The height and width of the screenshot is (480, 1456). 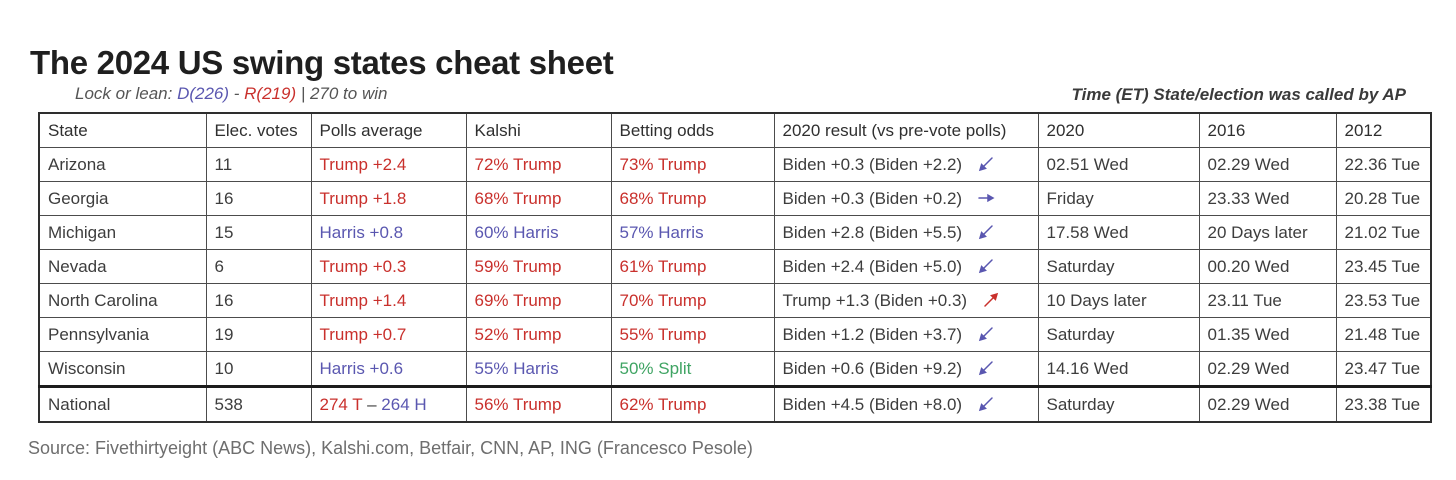 I want to click on 2020-result-text: Biden +1.2 (Biden +3.7), so click(x=872, y=334).